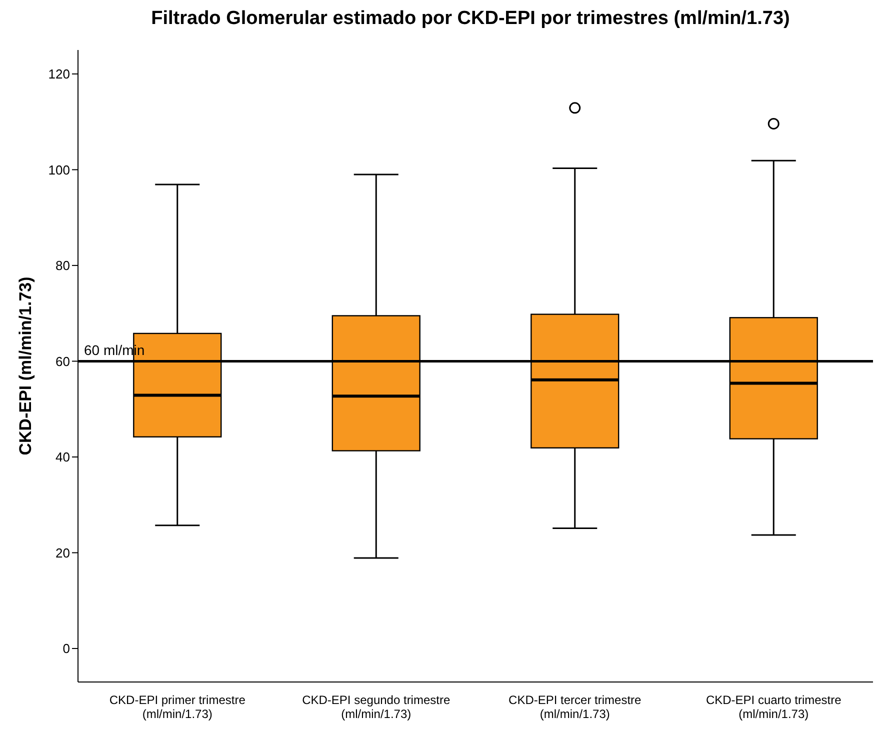 The height and width of the screenshot is (737, 881). What do you see at coordinates (774, 707) in the screenshot?
I see `x-tick-label: CKD-EPI cuarto trimestre (ml/min/1.73)` at bounding box center [774, 707].